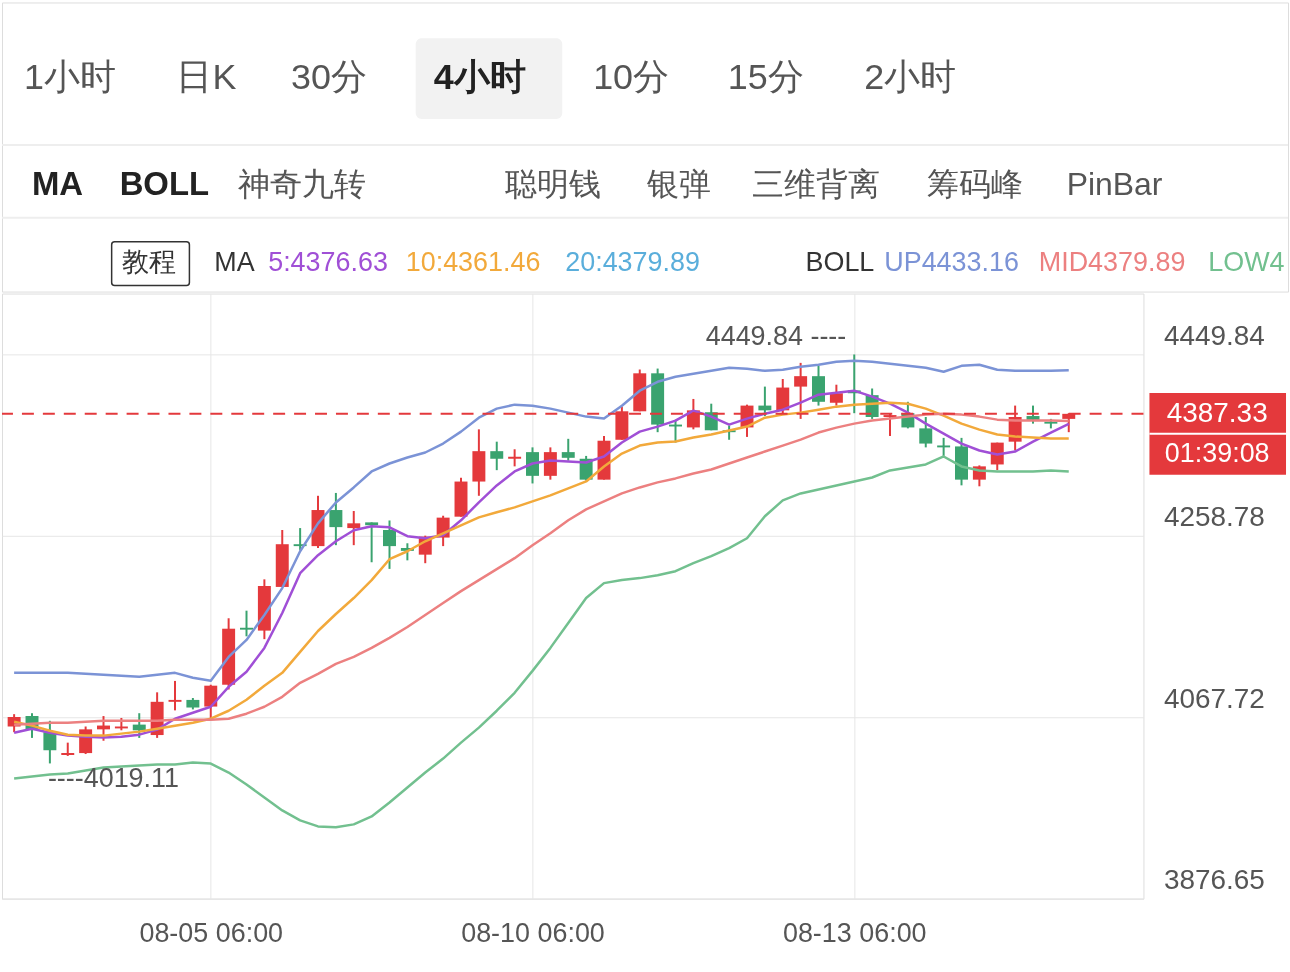 The height and width of the screenshot is (972, 1290). Describe the element at coordinates (1214, 698) in the screenshot. I see `y-tick-label: 4067.72` at that location.